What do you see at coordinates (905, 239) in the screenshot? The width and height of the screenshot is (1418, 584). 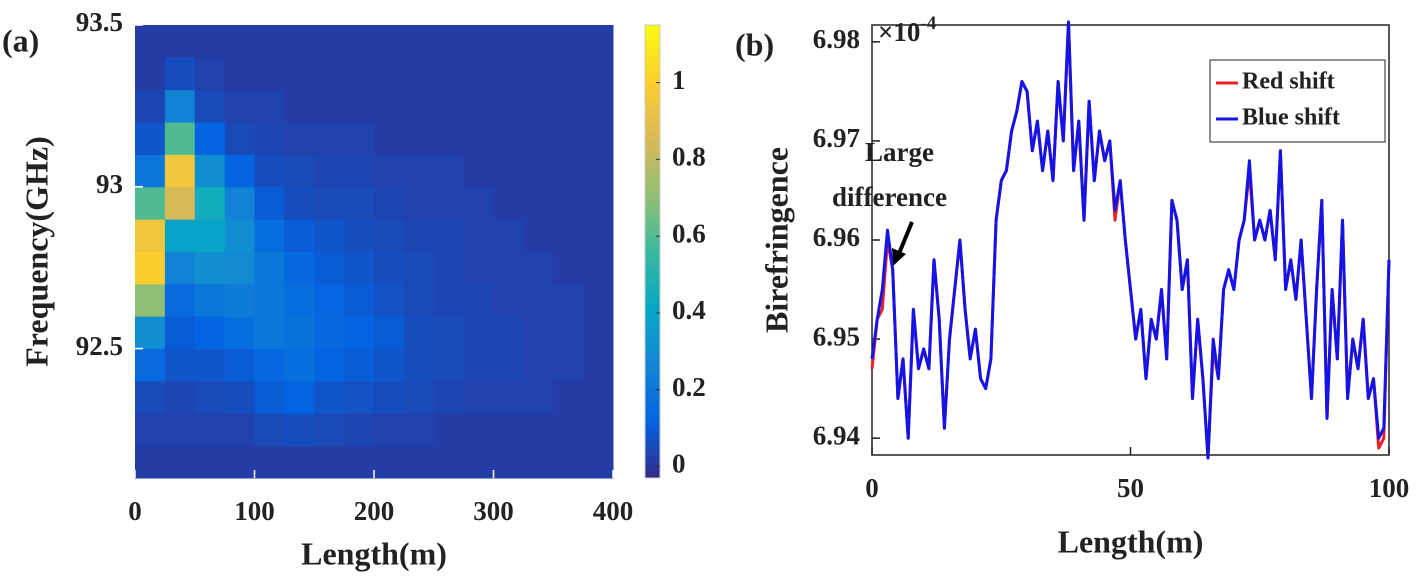 I see `annotation-arrow` at bounding box center [905, 239].